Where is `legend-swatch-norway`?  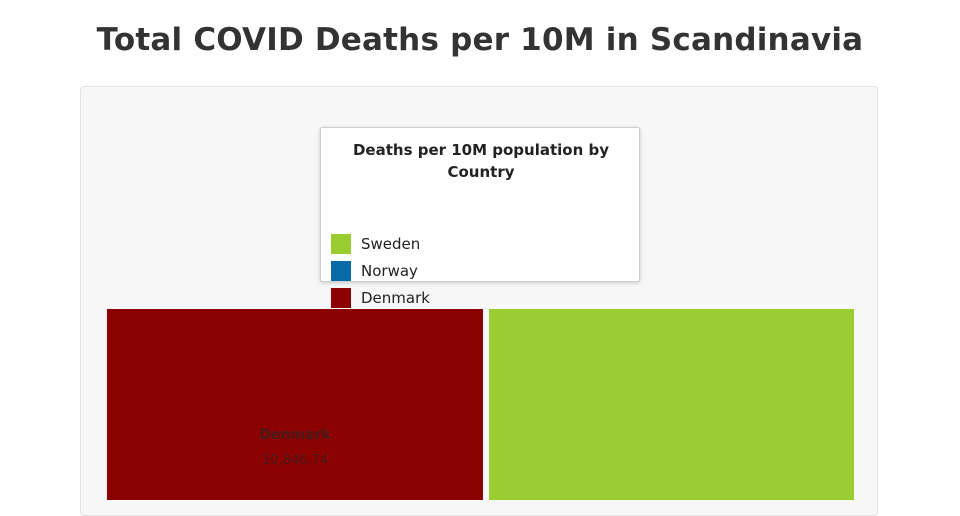 legend-swatch-norway is located at coordinates (341, 271).